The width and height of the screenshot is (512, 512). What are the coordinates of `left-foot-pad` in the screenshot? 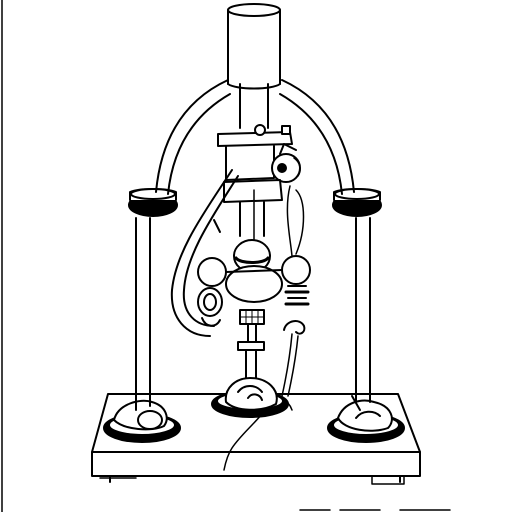 It's located at (142, 421).